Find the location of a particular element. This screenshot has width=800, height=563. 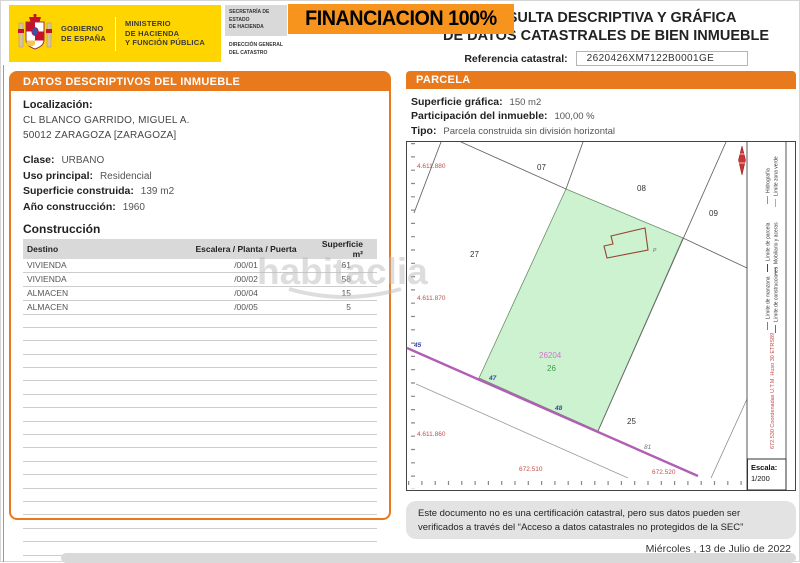

document-date: Miércoles , 13 de Julio de 2022 is located at coordinates (718, 549).